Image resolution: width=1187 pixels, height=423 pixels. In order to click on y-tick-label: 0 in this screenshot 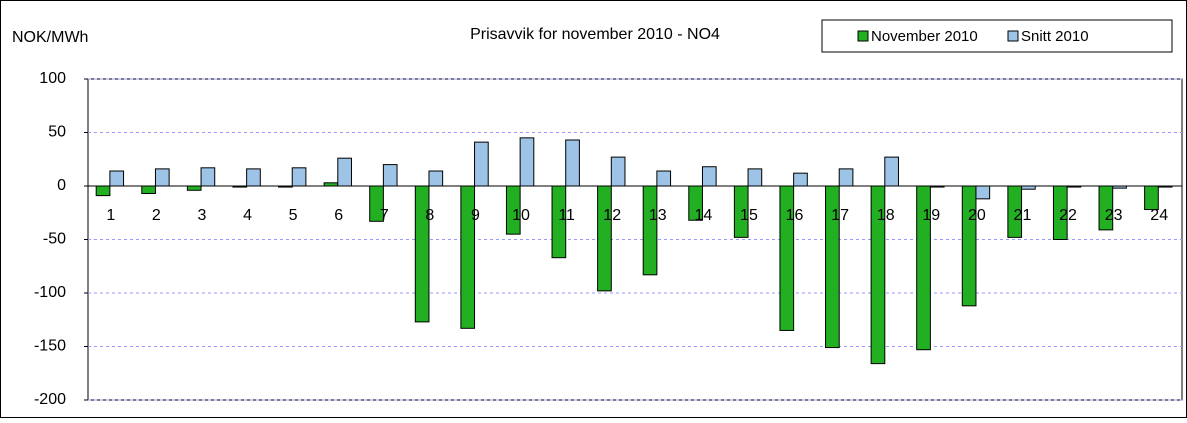, I will do `click(61, 185)`.